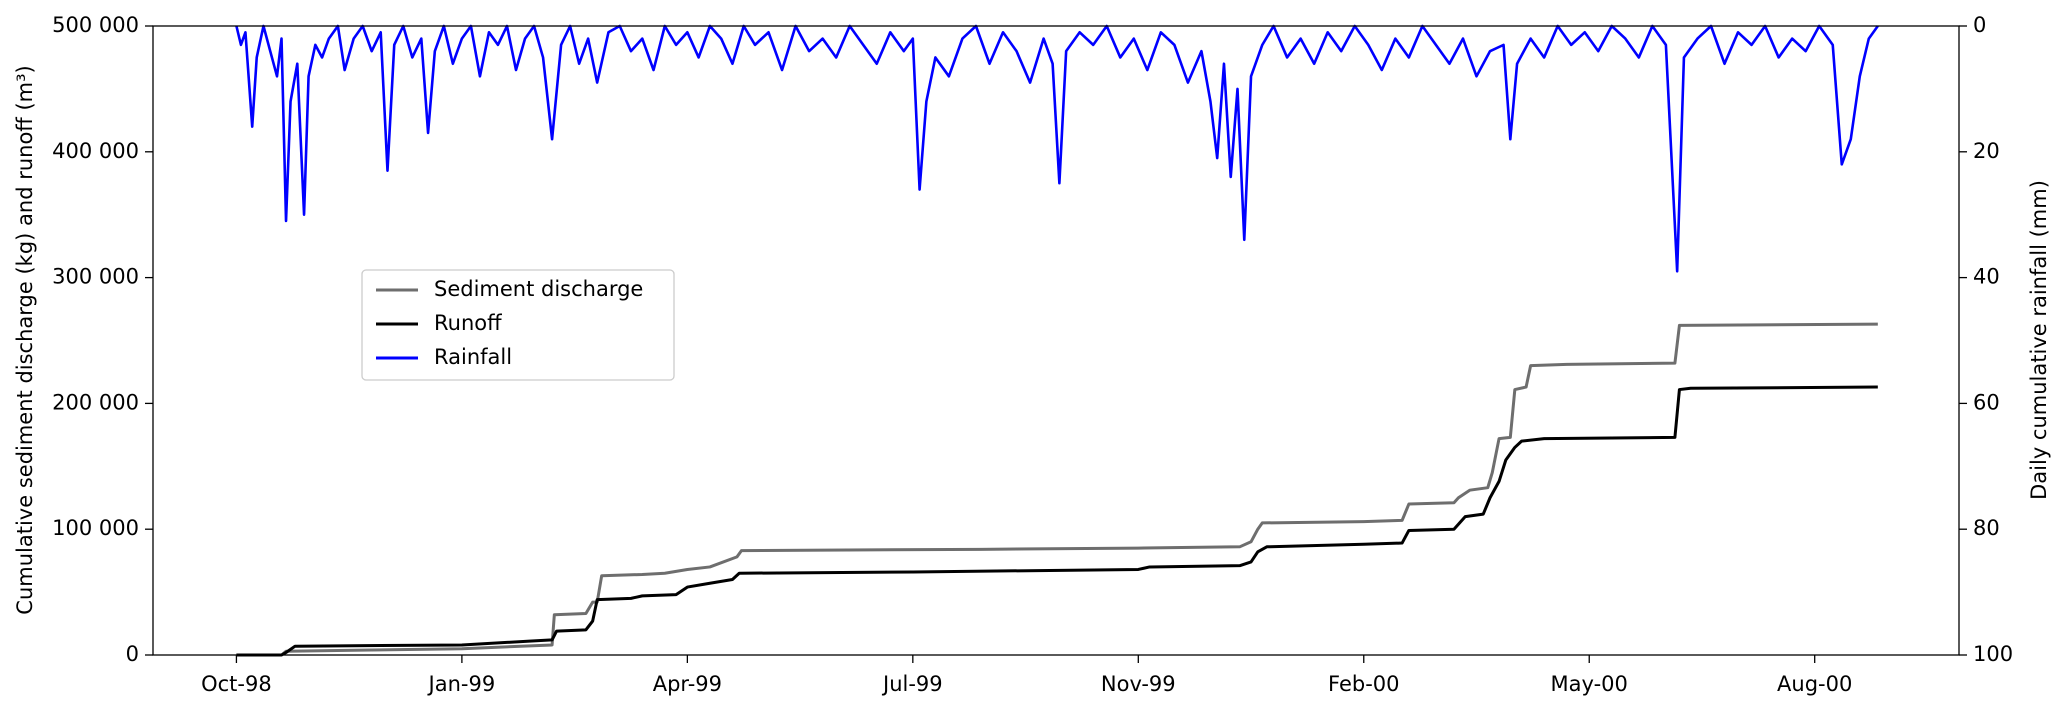 Image resolution: width=2067 pixels, height=718 pixels. What do you see at coordinates (1979, 25) in the screenshot?
I see `y2-tick-label: 0` at bounding box center [1979, 25].